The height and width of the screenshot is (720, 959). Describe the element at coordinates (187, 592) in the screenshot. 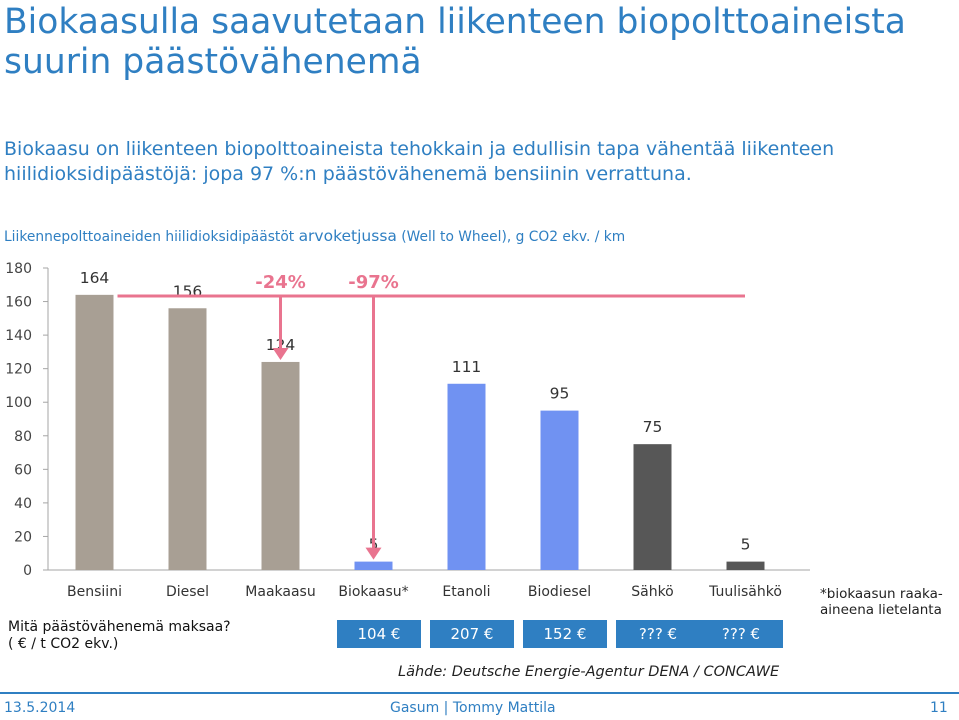

I see `category-label: Diesel` at that location.